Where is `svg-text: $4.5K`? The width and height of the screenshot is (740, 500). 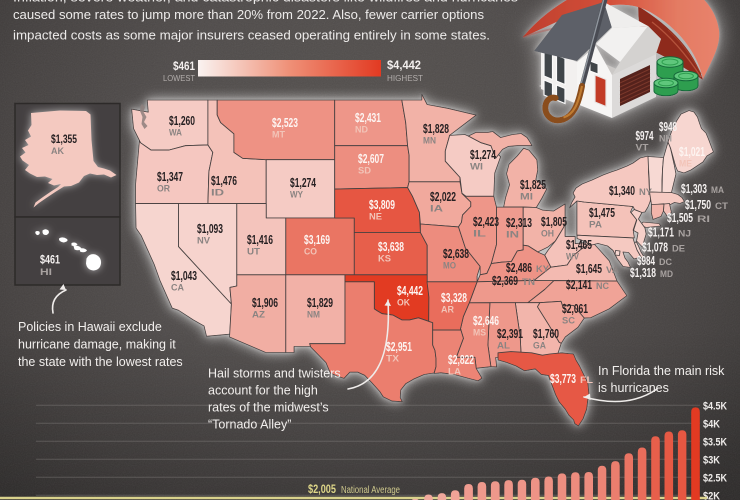
svg-text: $4.5K is located at coordinates (715, 406).